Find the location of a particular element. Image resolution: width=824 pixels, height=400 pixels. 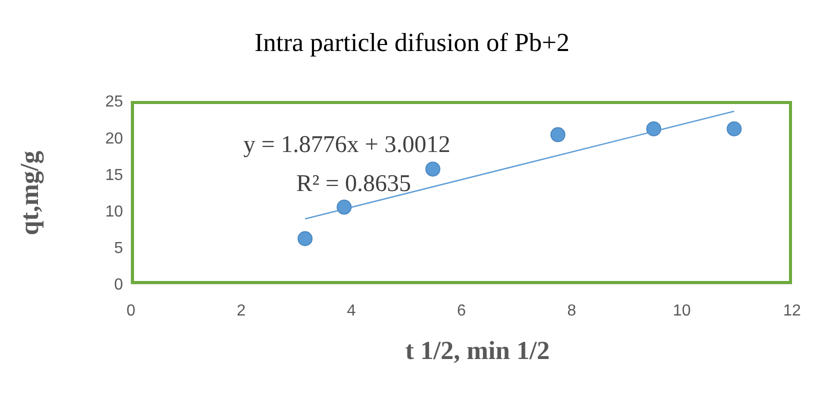

y-axis-title: qt,mg/g is located at coordinates (30, 192).